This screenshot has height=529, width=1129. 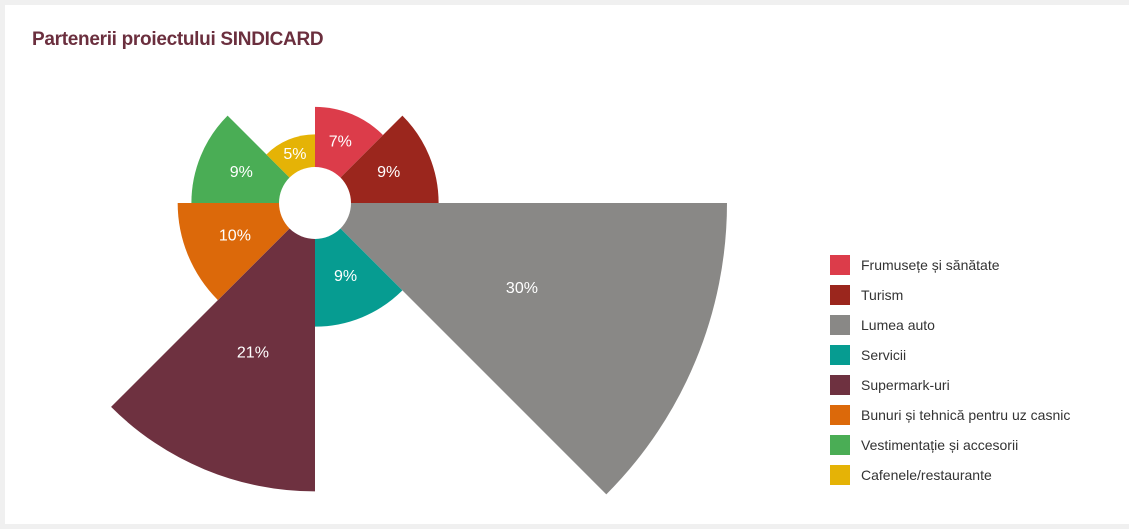 What do you see at coordinates (898, 325) in the screenshot?
I see `legend-label: Lumea auto` at bounding box center [898, 325].